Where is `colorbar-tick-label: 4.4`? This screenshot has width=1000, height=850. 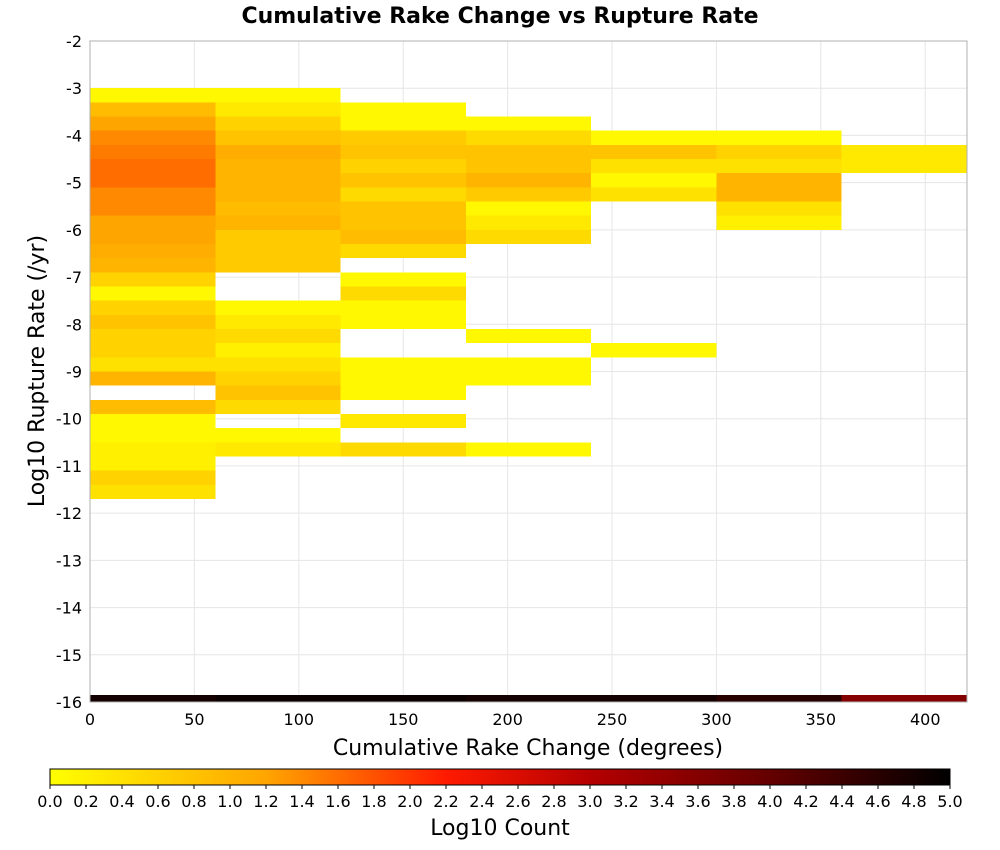
colorbar-tick-label: 4.4 is located at coordinates (841, 801).